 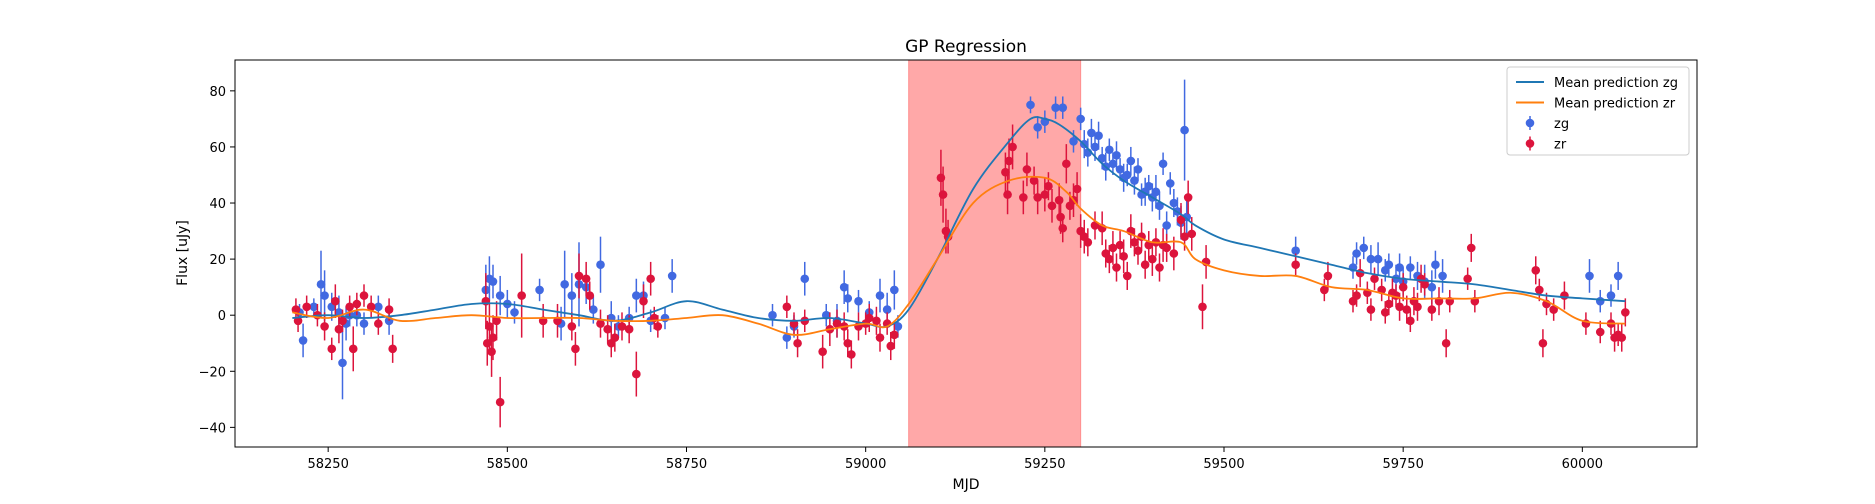 What do you see at coordinates (217, 148) in the screenshot?
I see `y-tick-label-60: 60` at bounding box center [217, 148].